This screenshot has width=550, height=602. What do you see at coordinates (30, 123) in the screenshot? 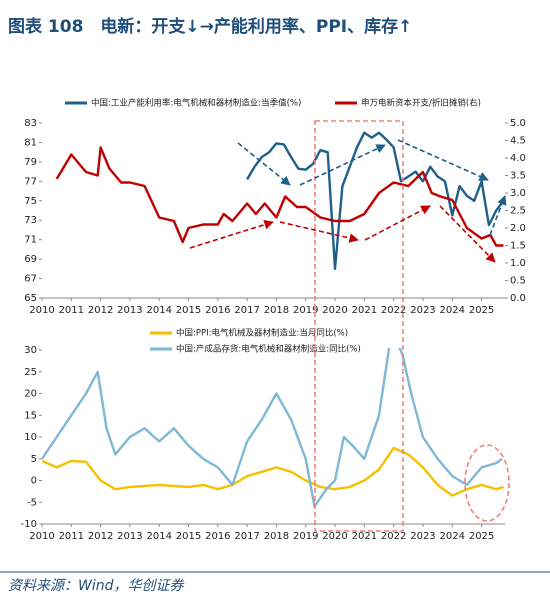
I see `y-tick-label: 83` at bounding box center [30, 123].